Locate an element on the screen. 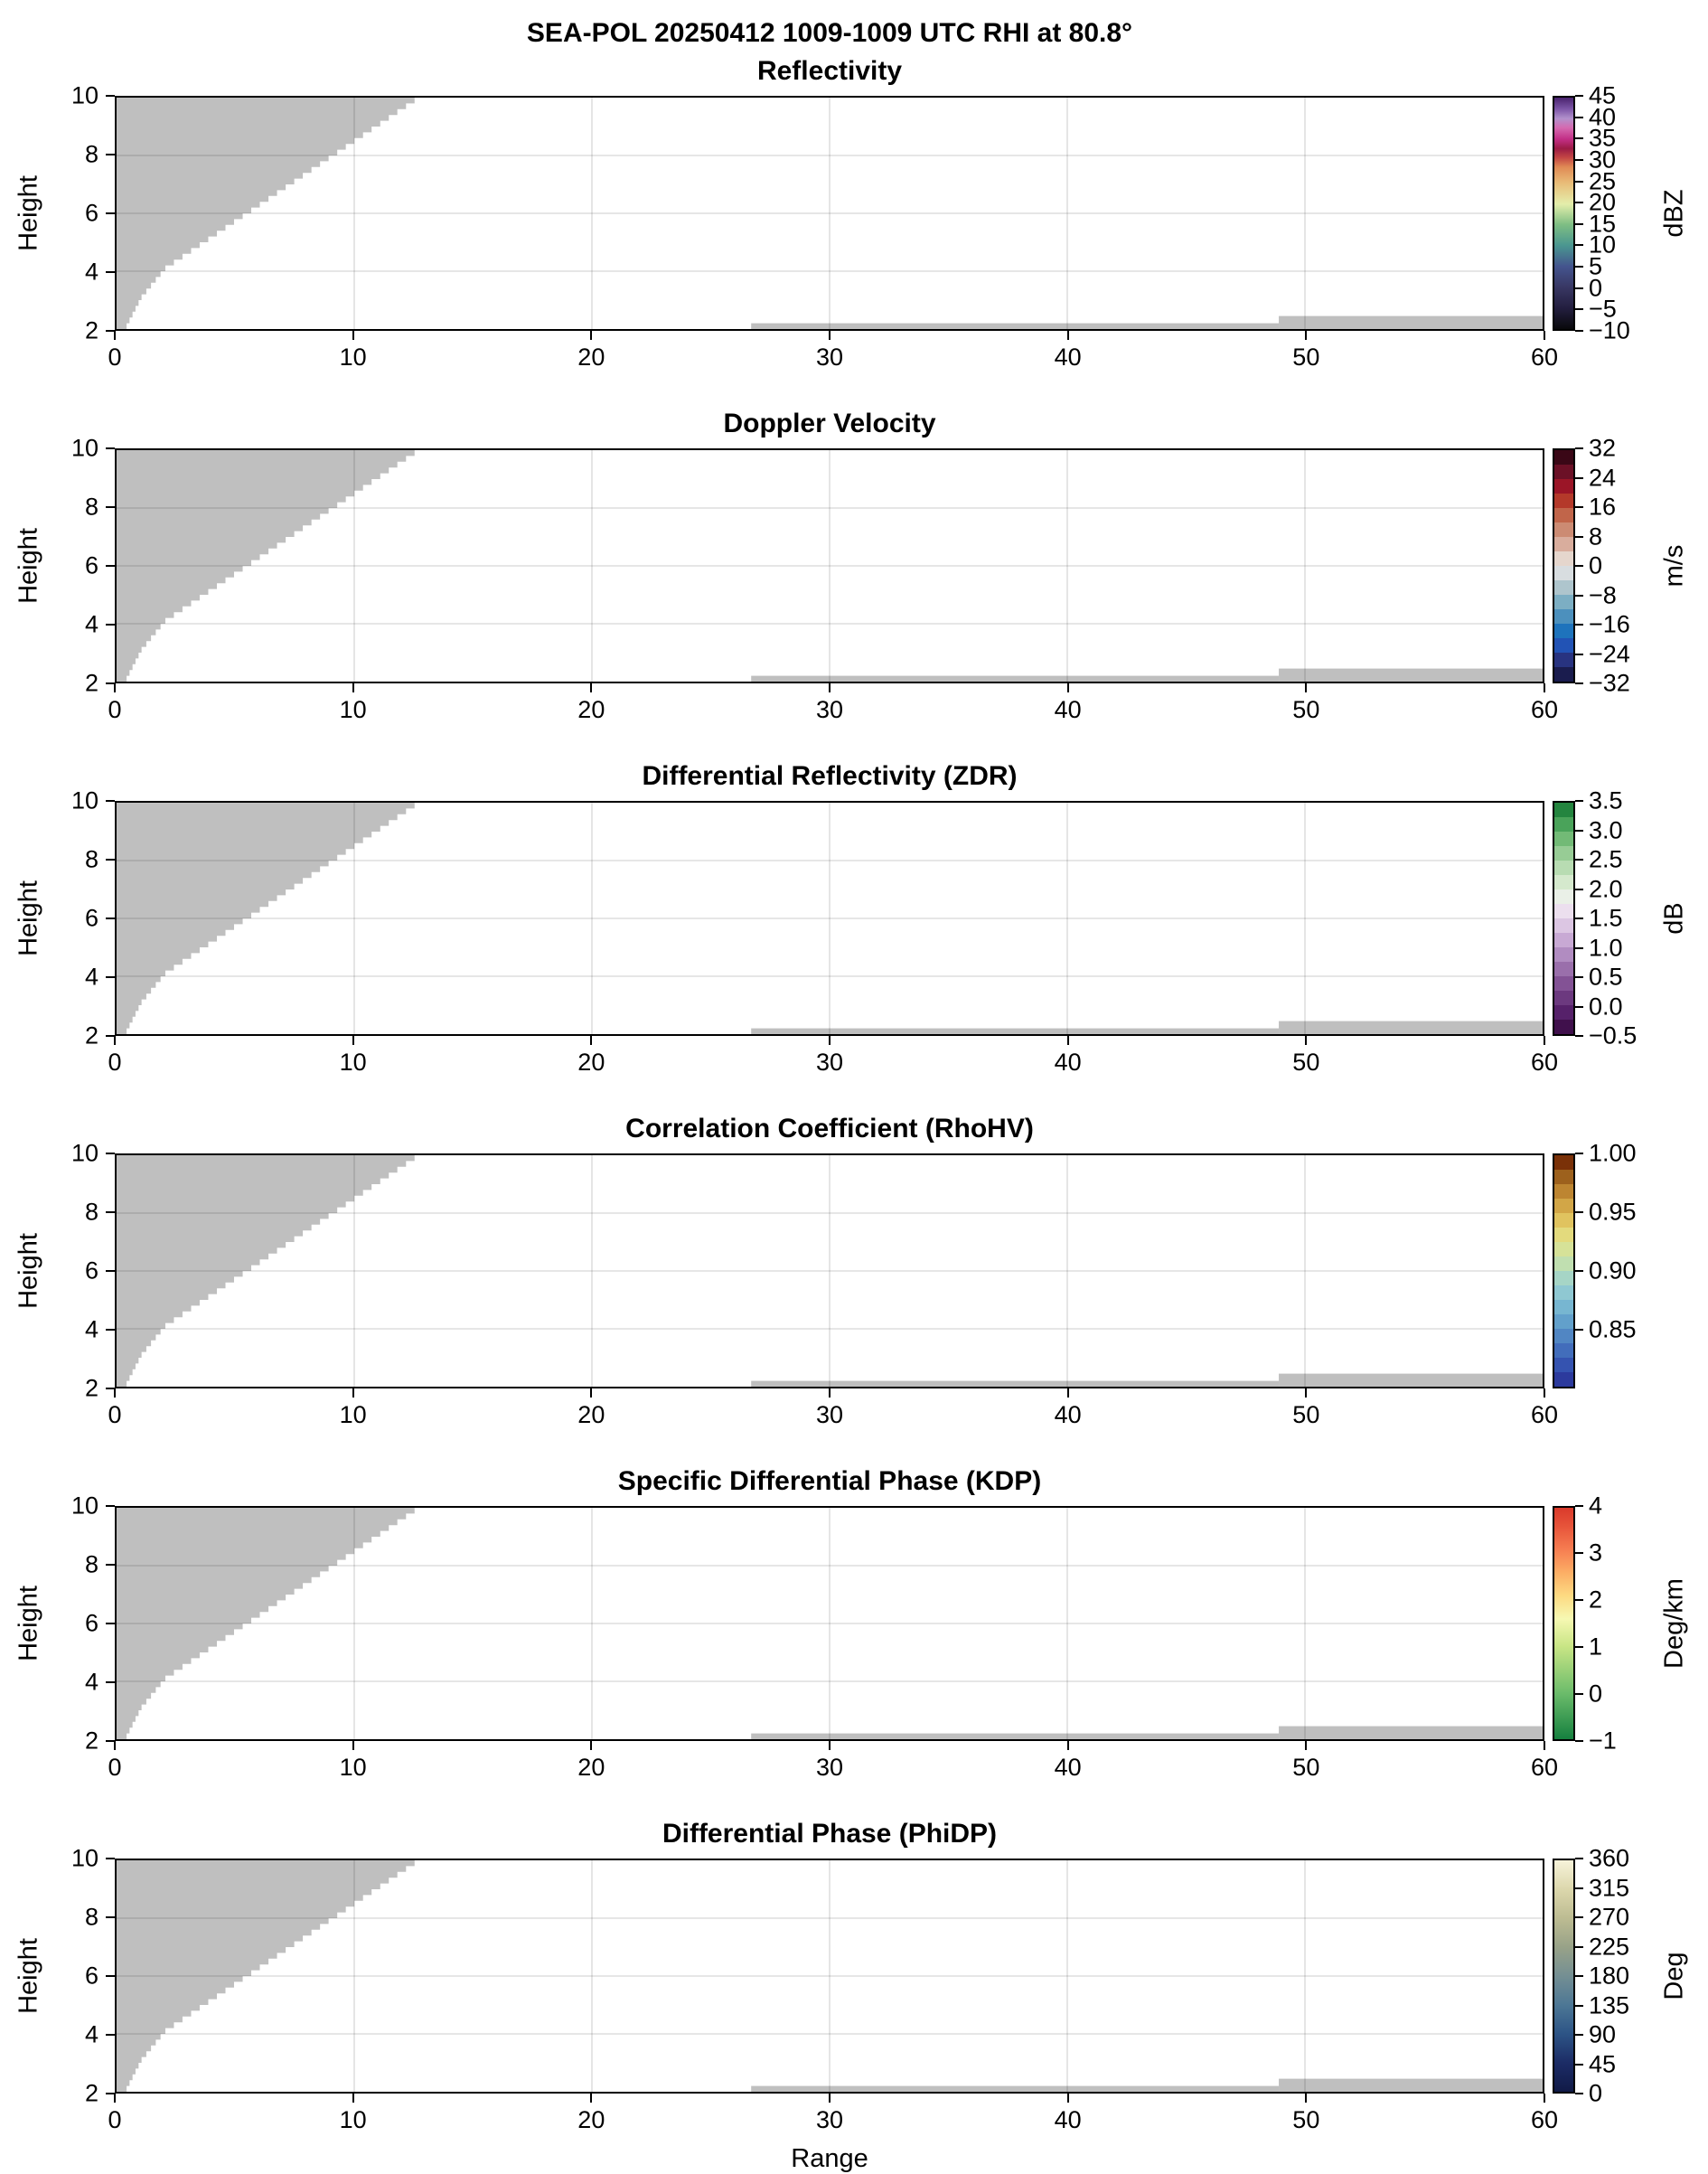 Image resolution: width=1708 pixels, height=2174 pixels. colorbar-tick-label: 2.5 is located at coordinates (1606, 859).